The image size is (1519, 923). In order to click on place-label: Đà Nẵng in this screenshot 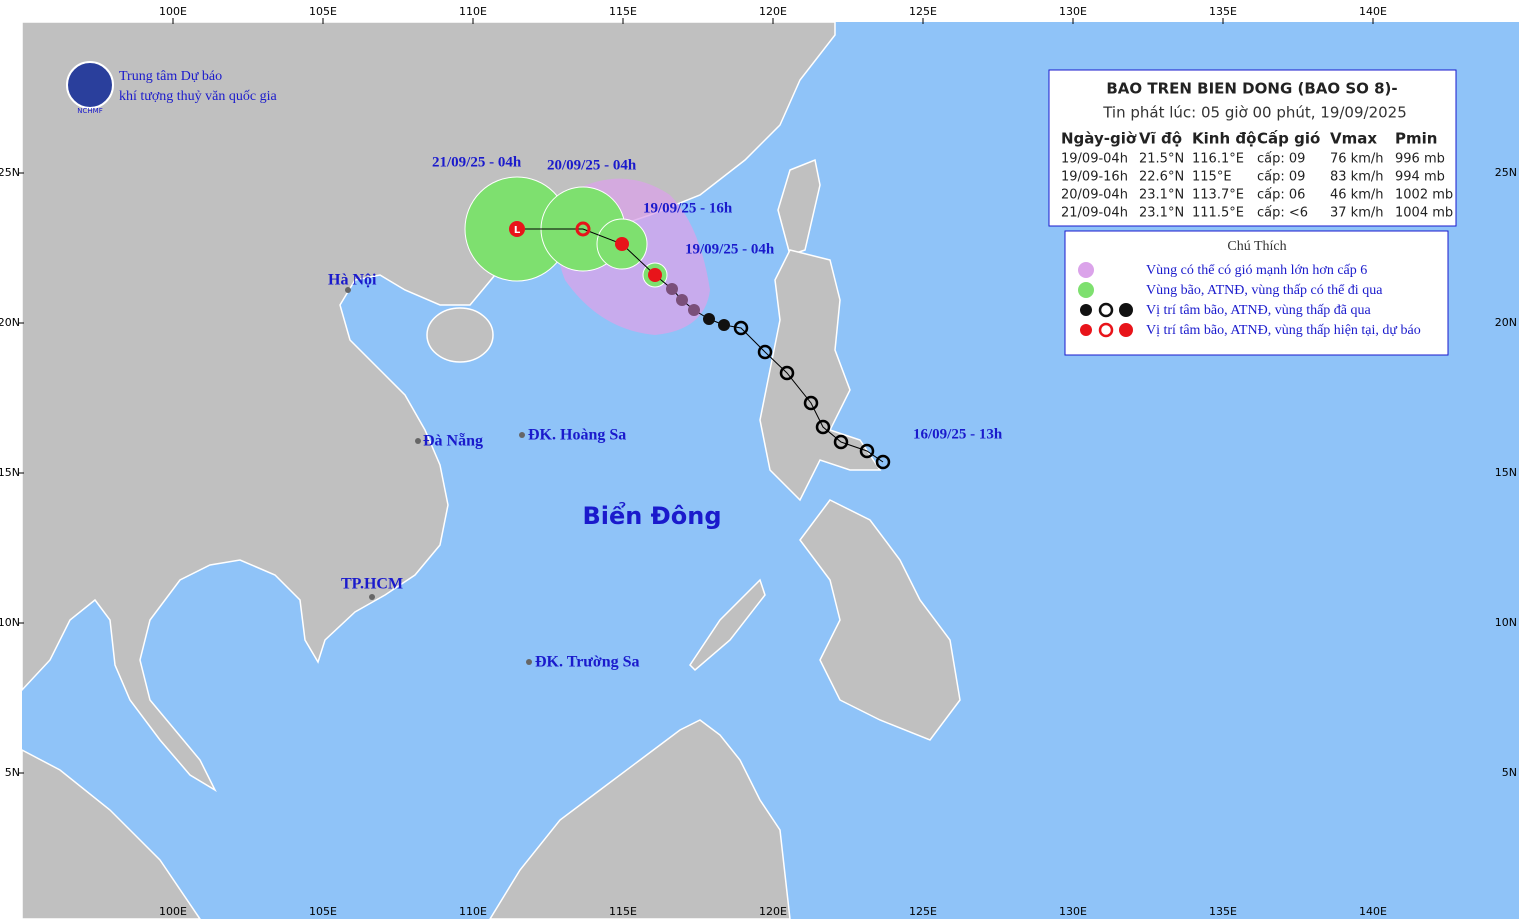, I will do `click(453, 441)`.